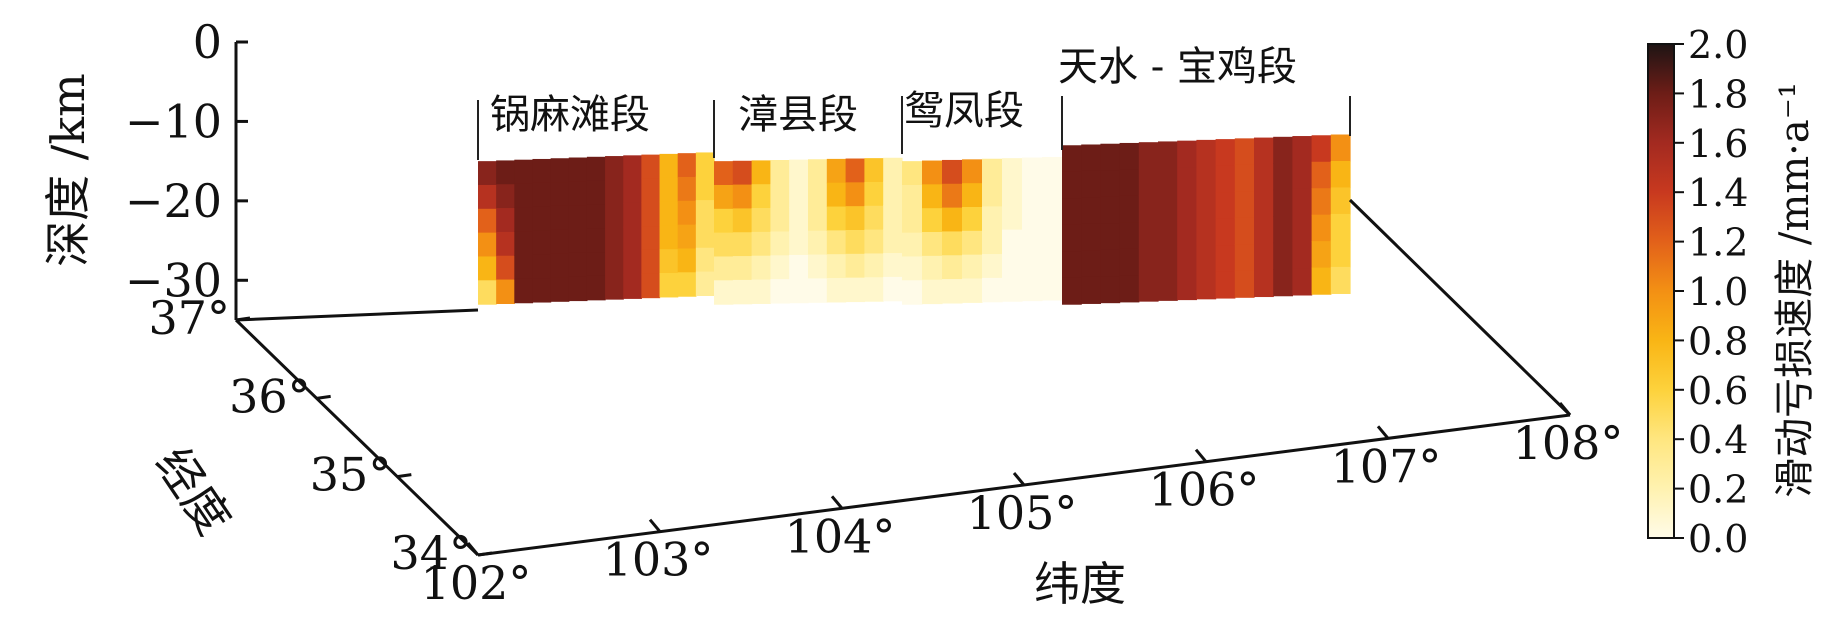 This screenshot has height=619, width=1843. What do you see at coordinates (1718, 45) in the screenshot?
I see `colorbar-tick-label: 2.0` at bounding box center [1718, 45].